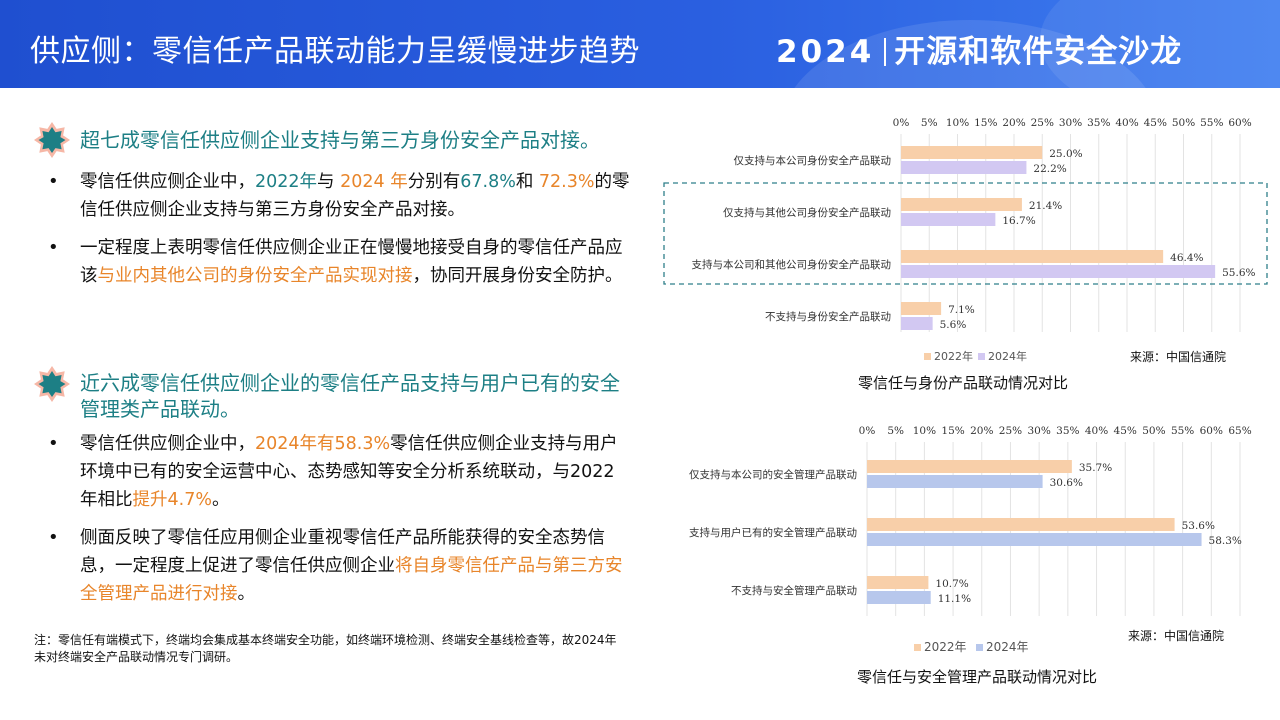 This screenshot has height=720, width=1280. I want to click on section-heading-identity: 超七成零信任供应侧企业支持与第三方身份安全产品对接。, so click(336, 140).